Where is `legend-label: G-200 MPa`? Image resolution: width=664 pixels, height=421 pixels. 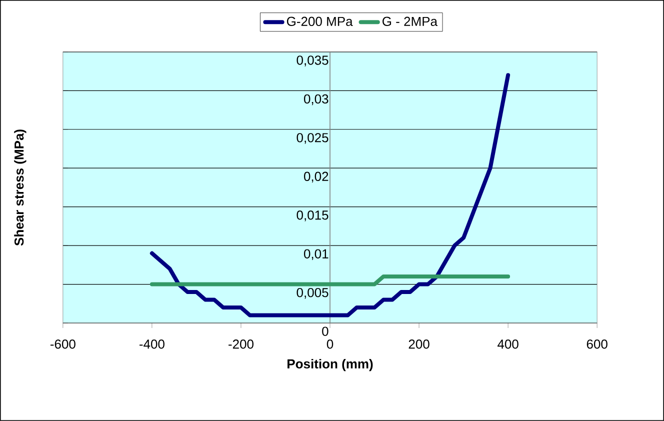
legend-label: G-200 MPa is located at coordinates (319, 21).